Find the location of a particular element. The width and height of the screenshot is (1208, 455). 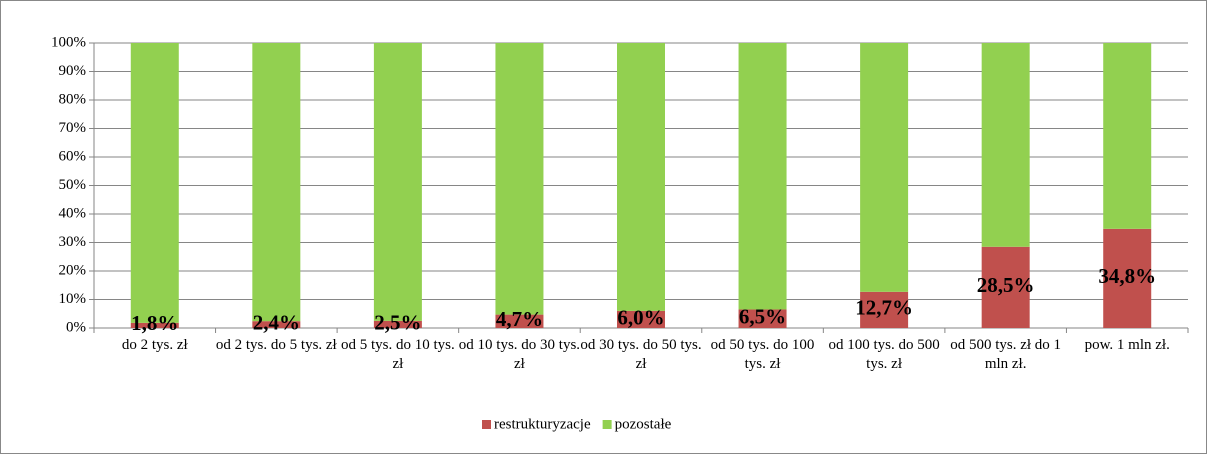

data-label: 28,5% is located at coordinates (1006, 285).